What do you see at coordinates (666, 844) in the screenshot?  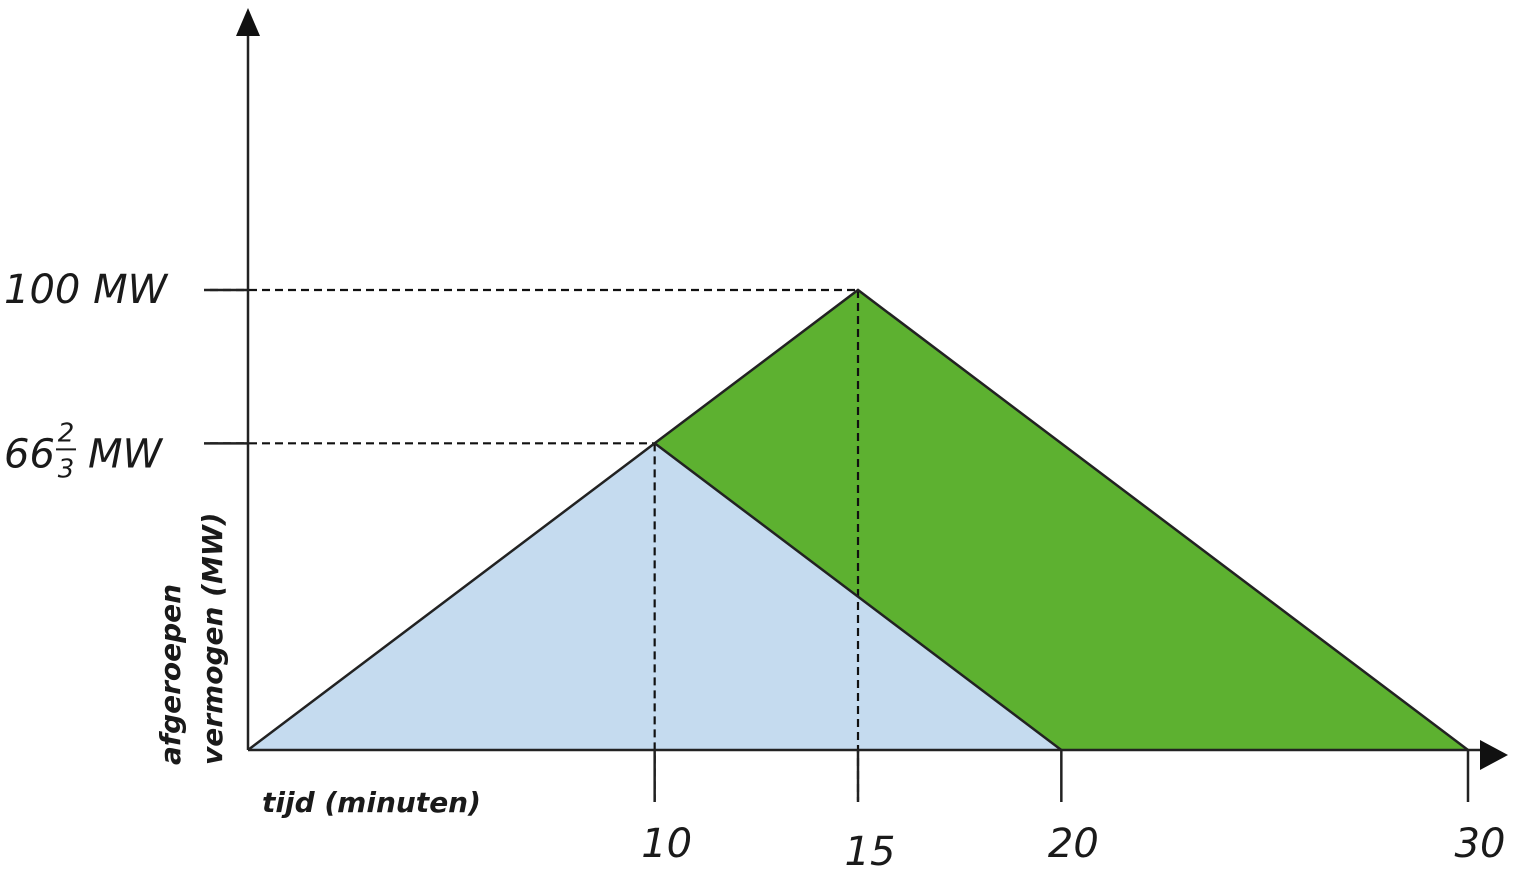 I see `x-tick-label-10: 10` at bounding box center [666, 844].